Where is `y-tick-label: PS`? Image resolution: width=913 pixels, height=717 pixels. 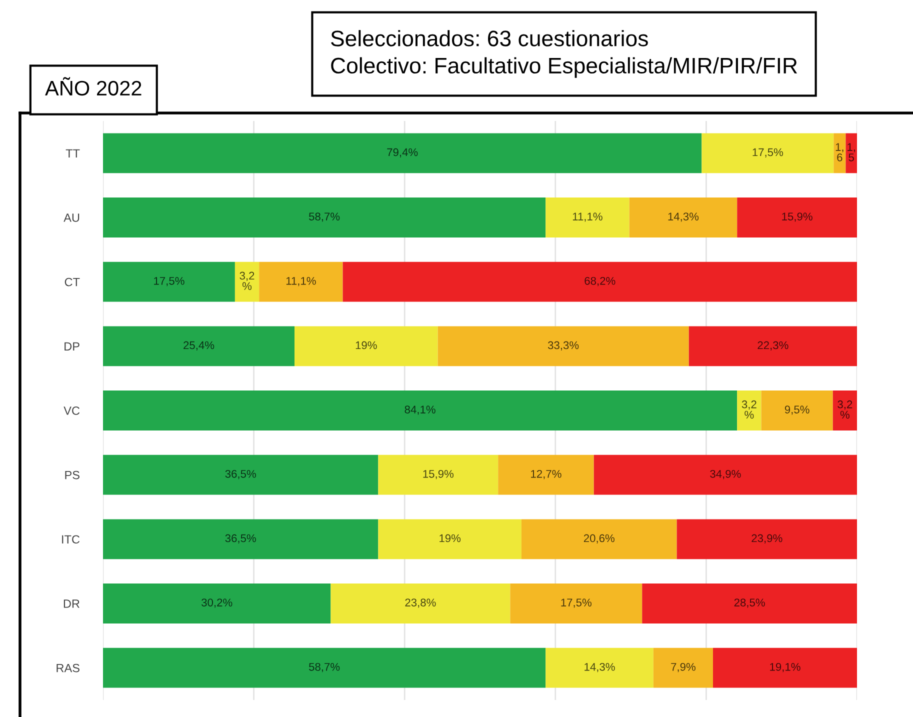 y-tick-label: PS is located at coordinates (72, 475).